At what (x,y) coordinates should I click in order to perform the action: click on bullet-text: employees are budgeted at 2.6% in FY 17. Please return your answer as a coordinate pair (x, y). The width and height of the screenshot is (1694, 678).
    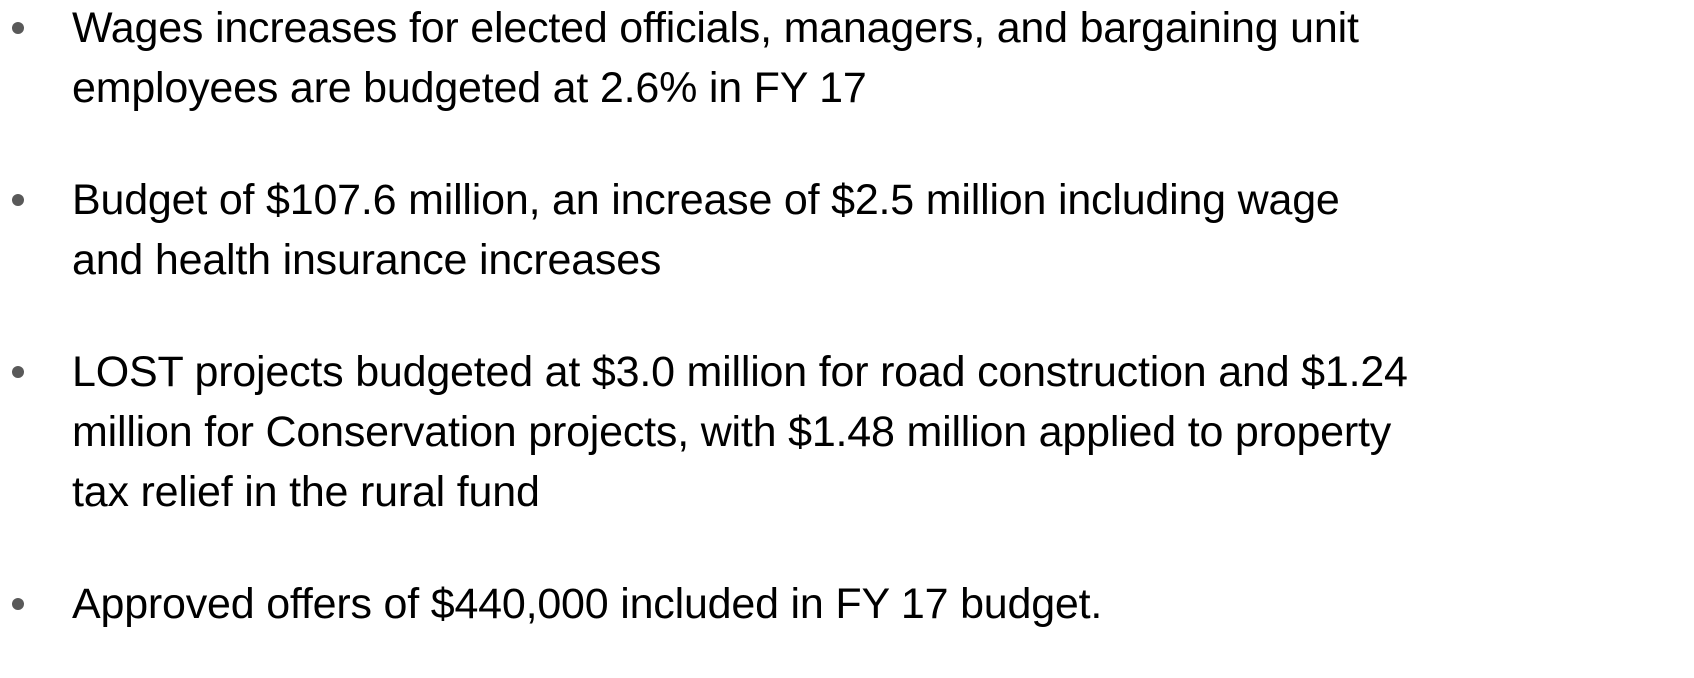
    Looking at the image, I should click on (469, 88).